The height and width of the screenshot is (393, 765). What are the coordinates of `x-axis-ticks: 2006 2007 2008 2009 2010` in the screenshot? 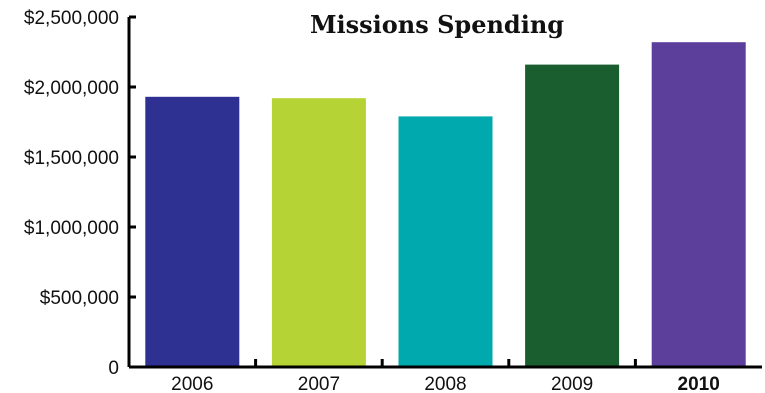 It's located at (445, 376).